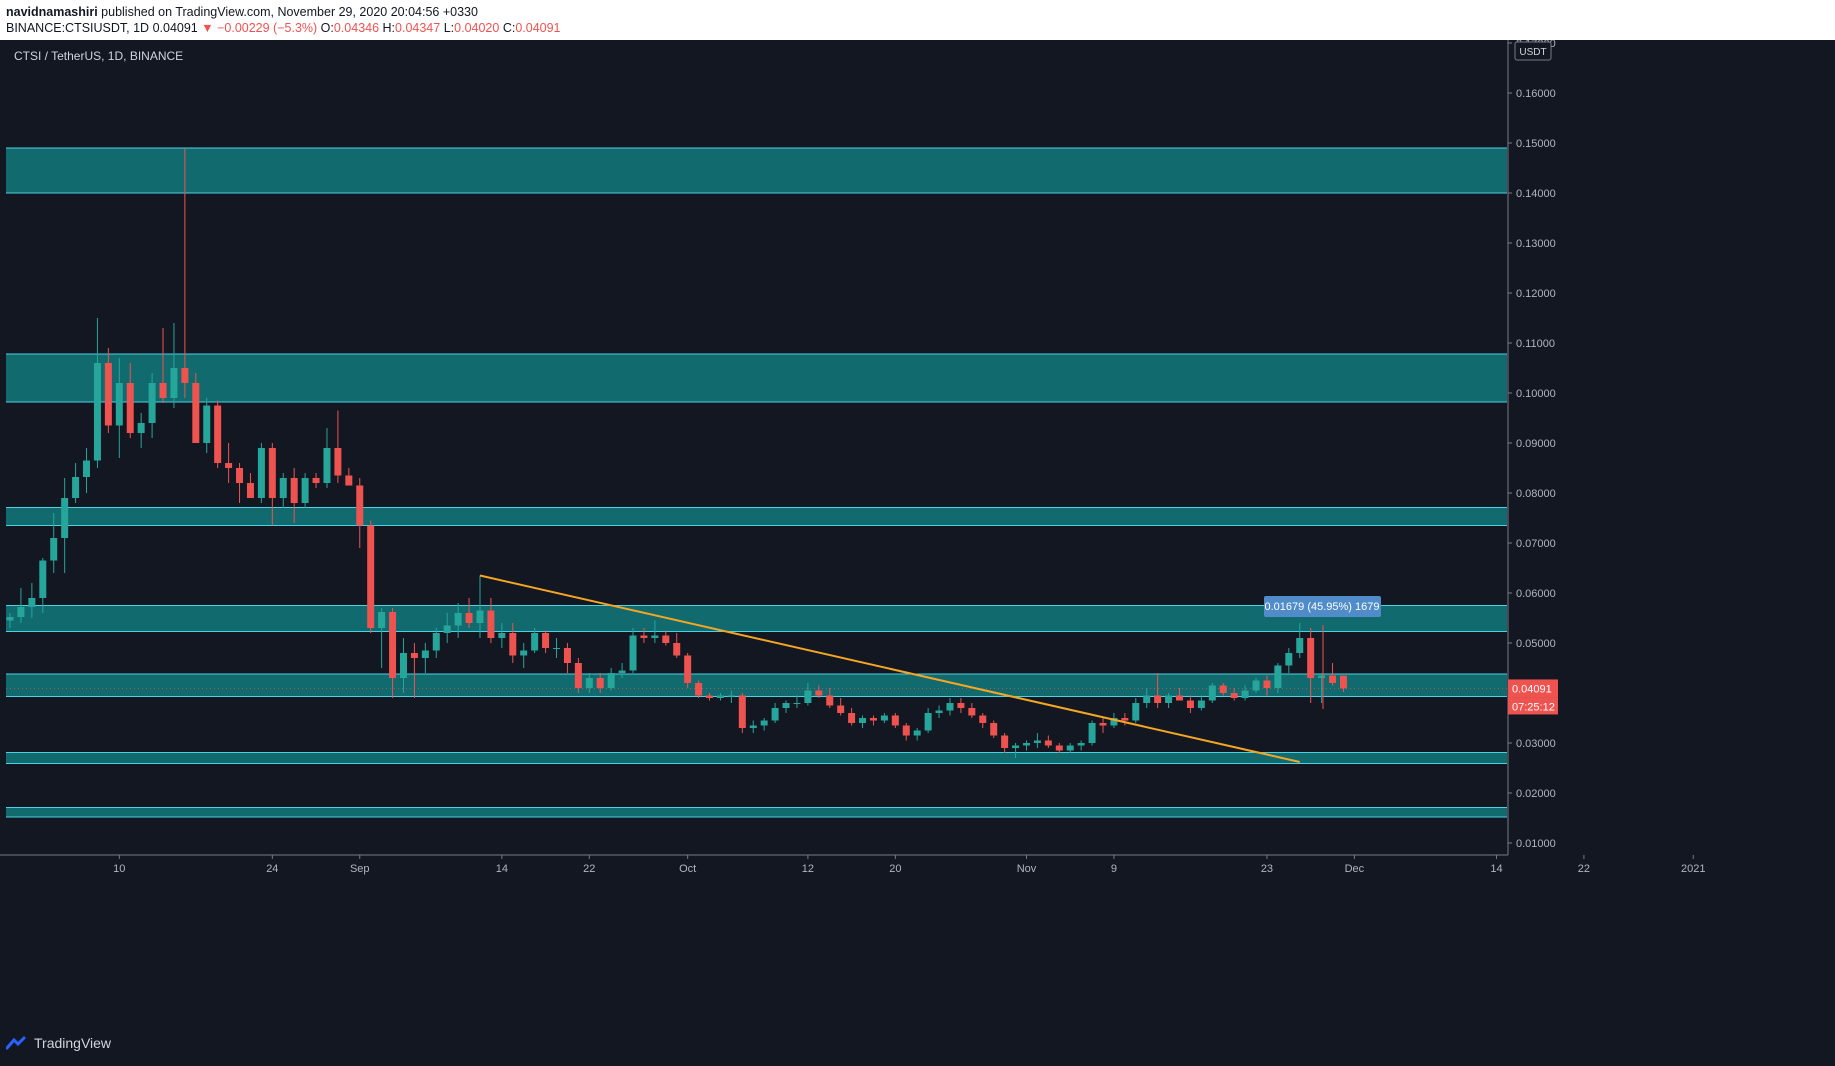 This screenshot has height=1066, width=1835. What do you see at coordinates (1322, 652) in the screenshot?
I see `measure-layer: 0.01679 (45.95%) 1679` at bounding box center [1322, 652].